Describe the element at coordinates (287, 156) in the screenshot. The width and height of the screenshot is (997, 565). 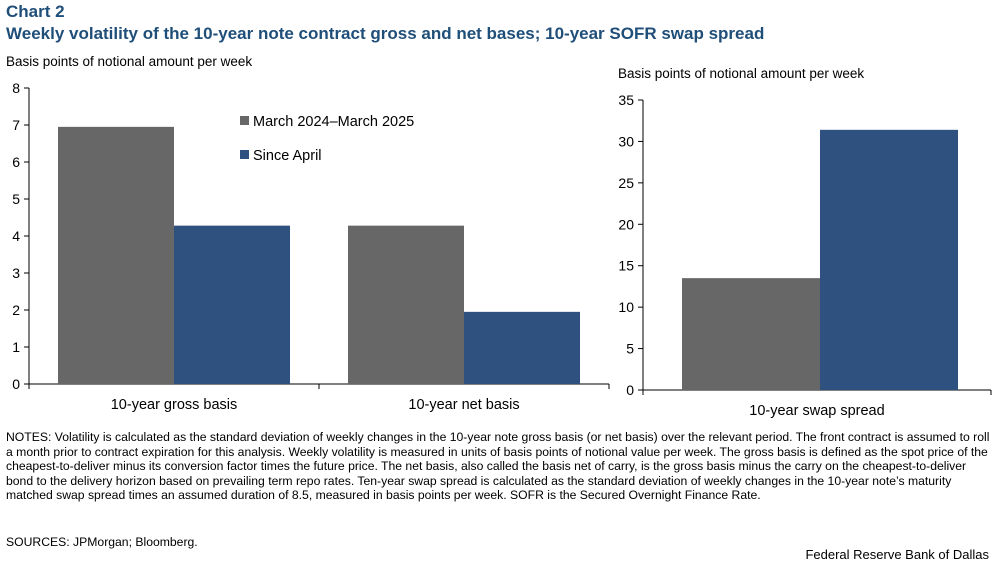
I see `legend-label-2: Since April` at that location.